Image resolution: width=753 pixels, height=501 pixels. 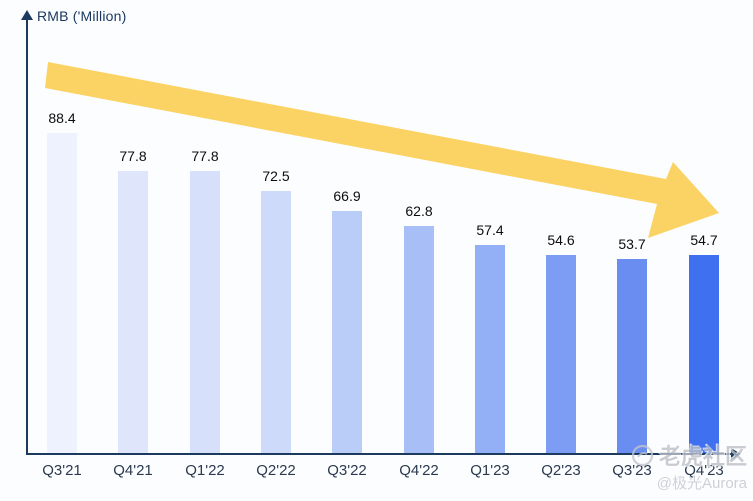 I want to click on bar-value-label: 72.5, so click(x=276, y=176).